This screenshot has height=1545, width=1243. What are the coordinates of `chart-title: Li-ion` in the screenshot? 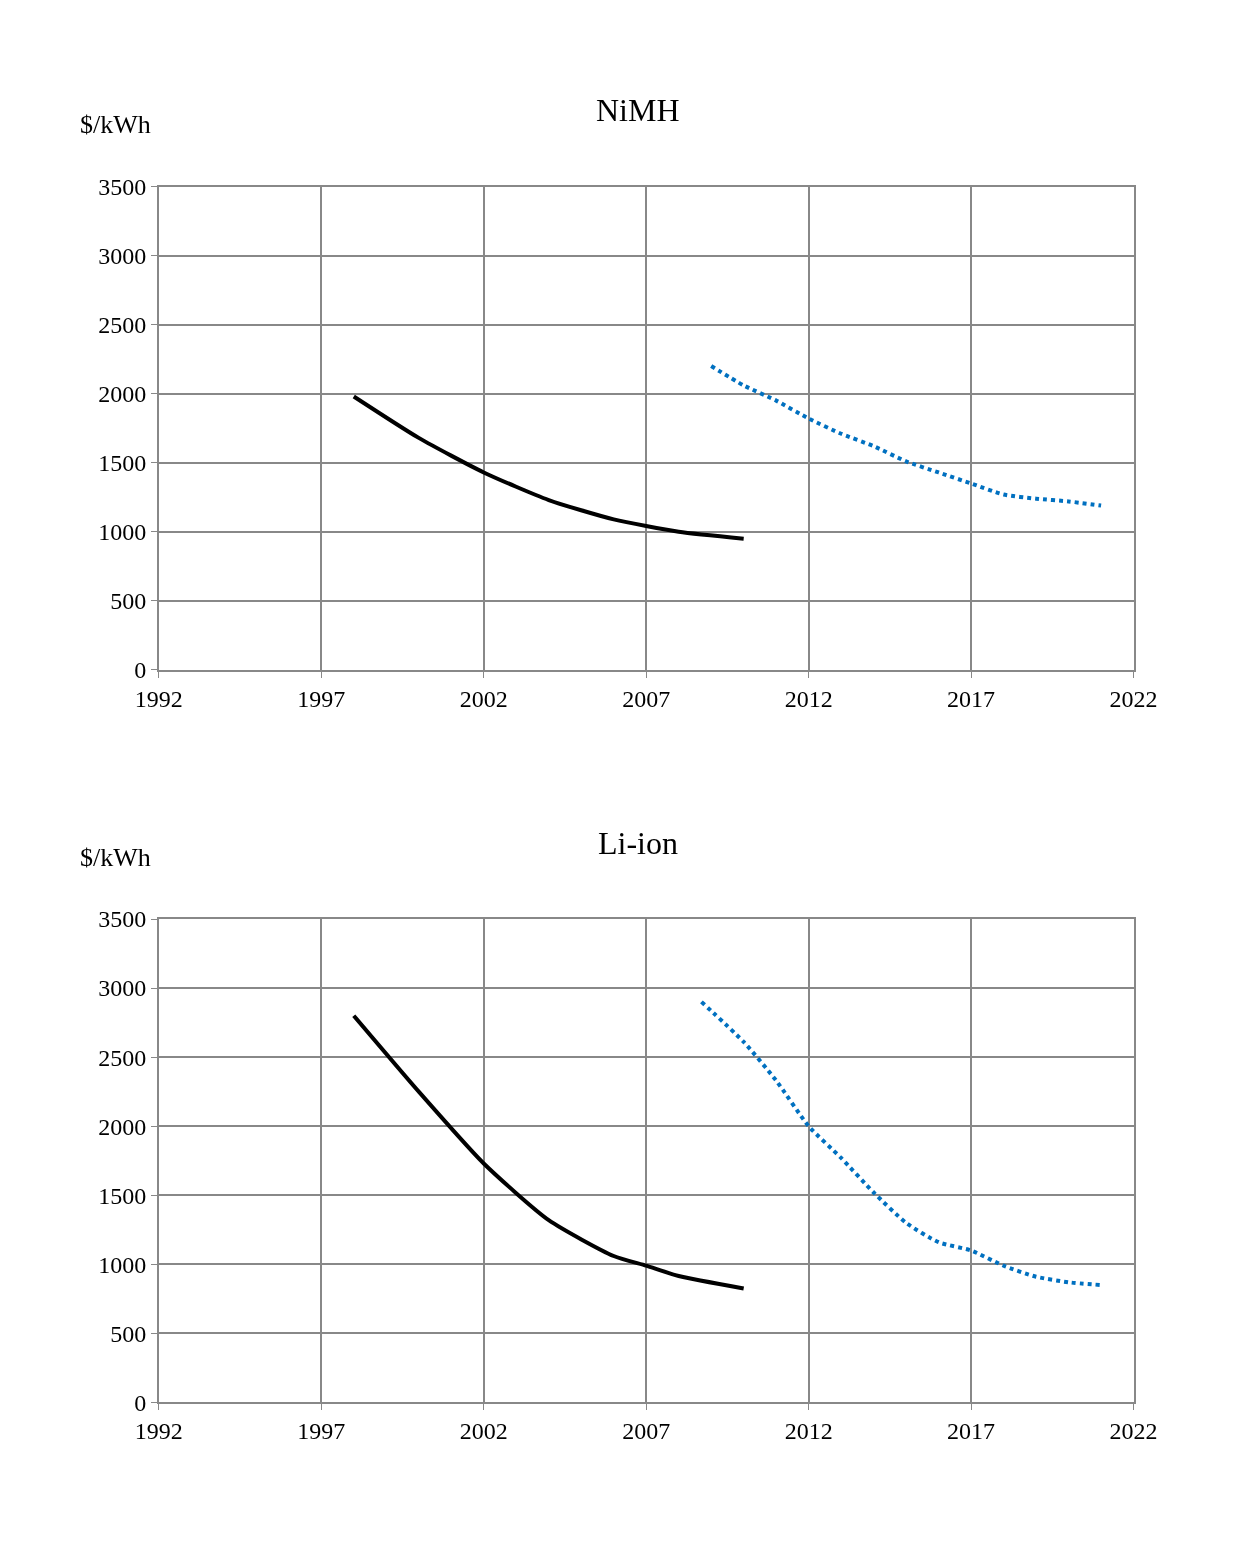 It's located at (638, 843).